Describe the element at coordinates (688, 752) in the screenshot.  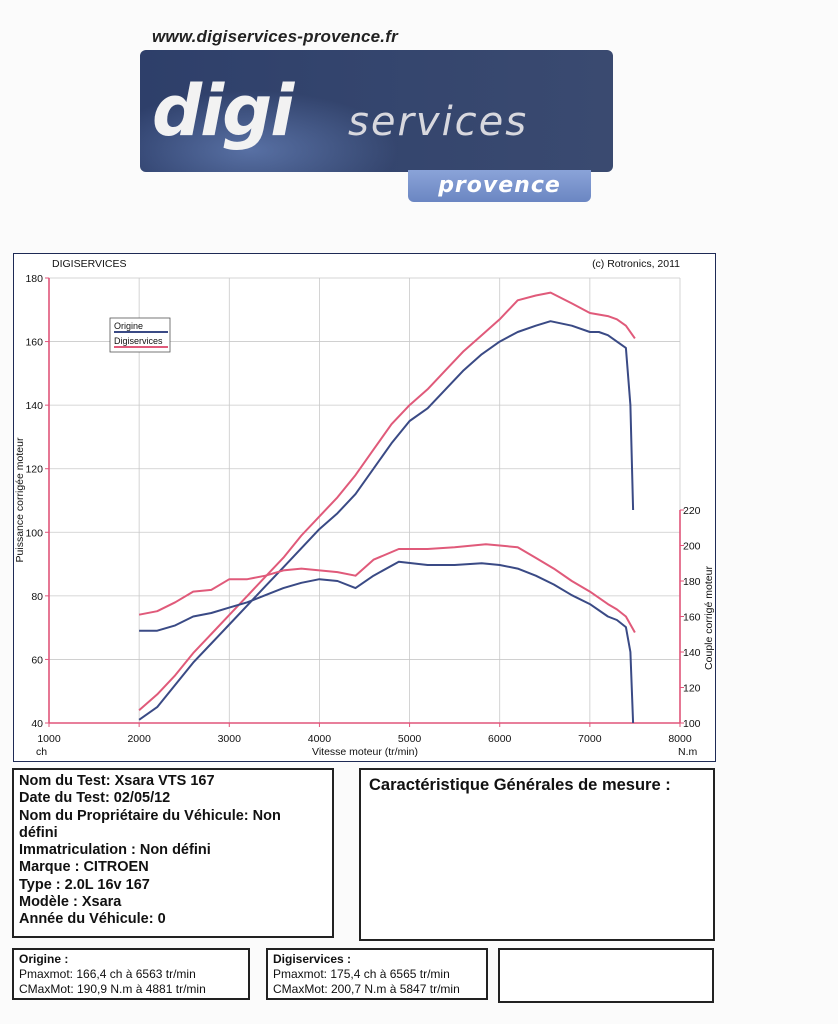
I see `y-right-unit-label: N.m` at that location.